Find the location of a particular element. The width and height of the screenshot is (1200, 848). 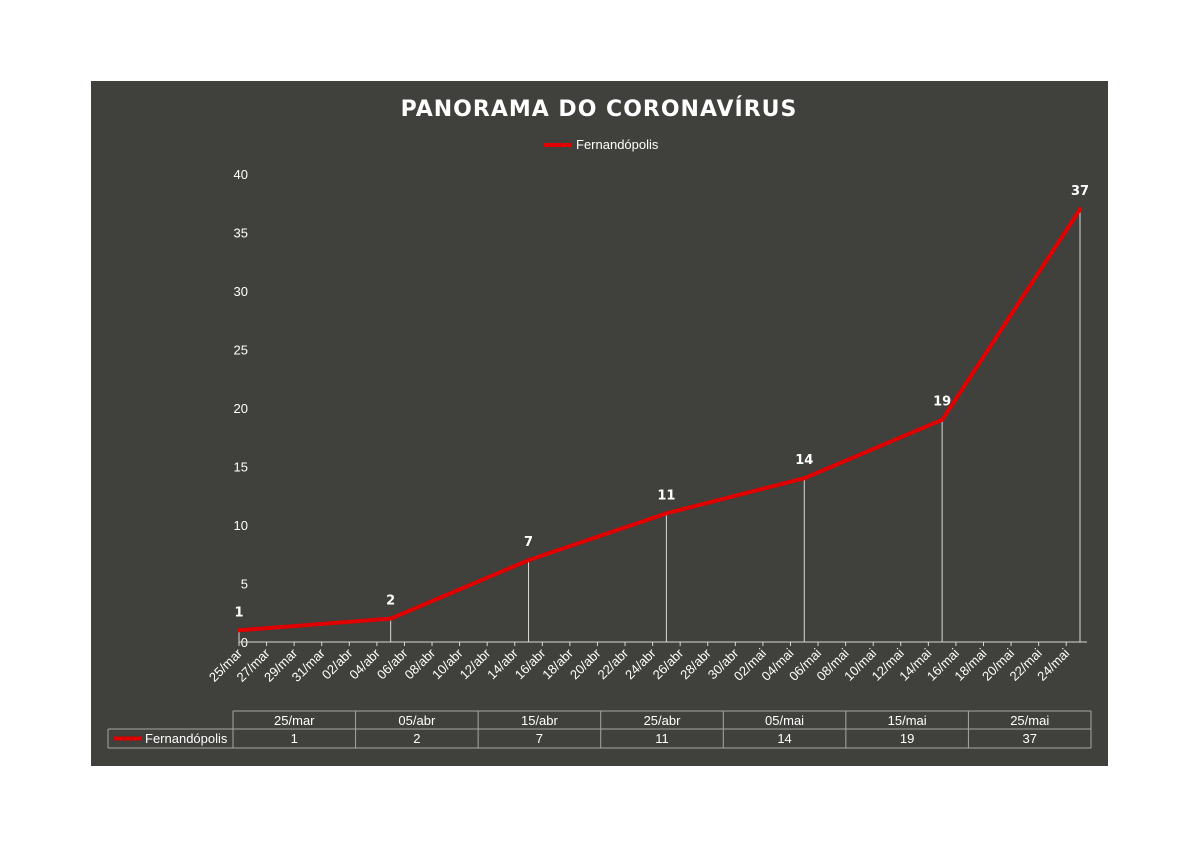

table-value-cell: 14 is located at coordinates (784, 738).